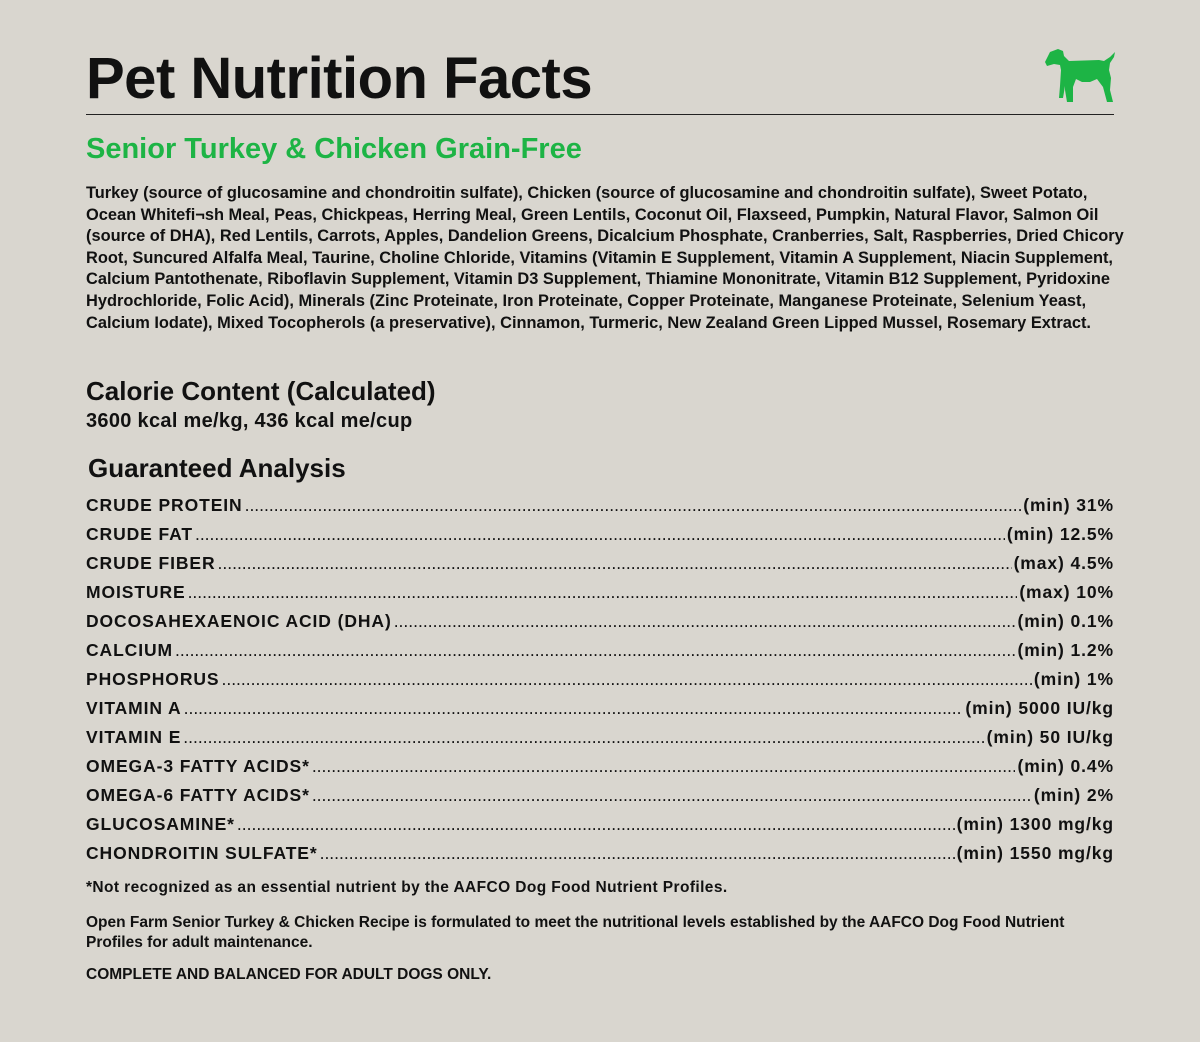  I want to click on page-title: Pet Nutrition Facts, so click(339, 78).